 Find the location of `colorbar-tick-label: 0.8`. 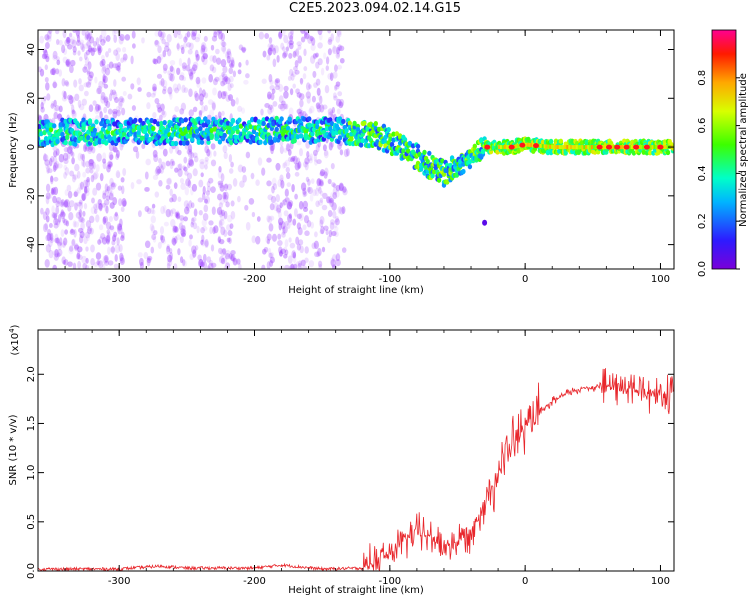

colorbar-tick-label: 0.8 is located at coordinates (702, 78).